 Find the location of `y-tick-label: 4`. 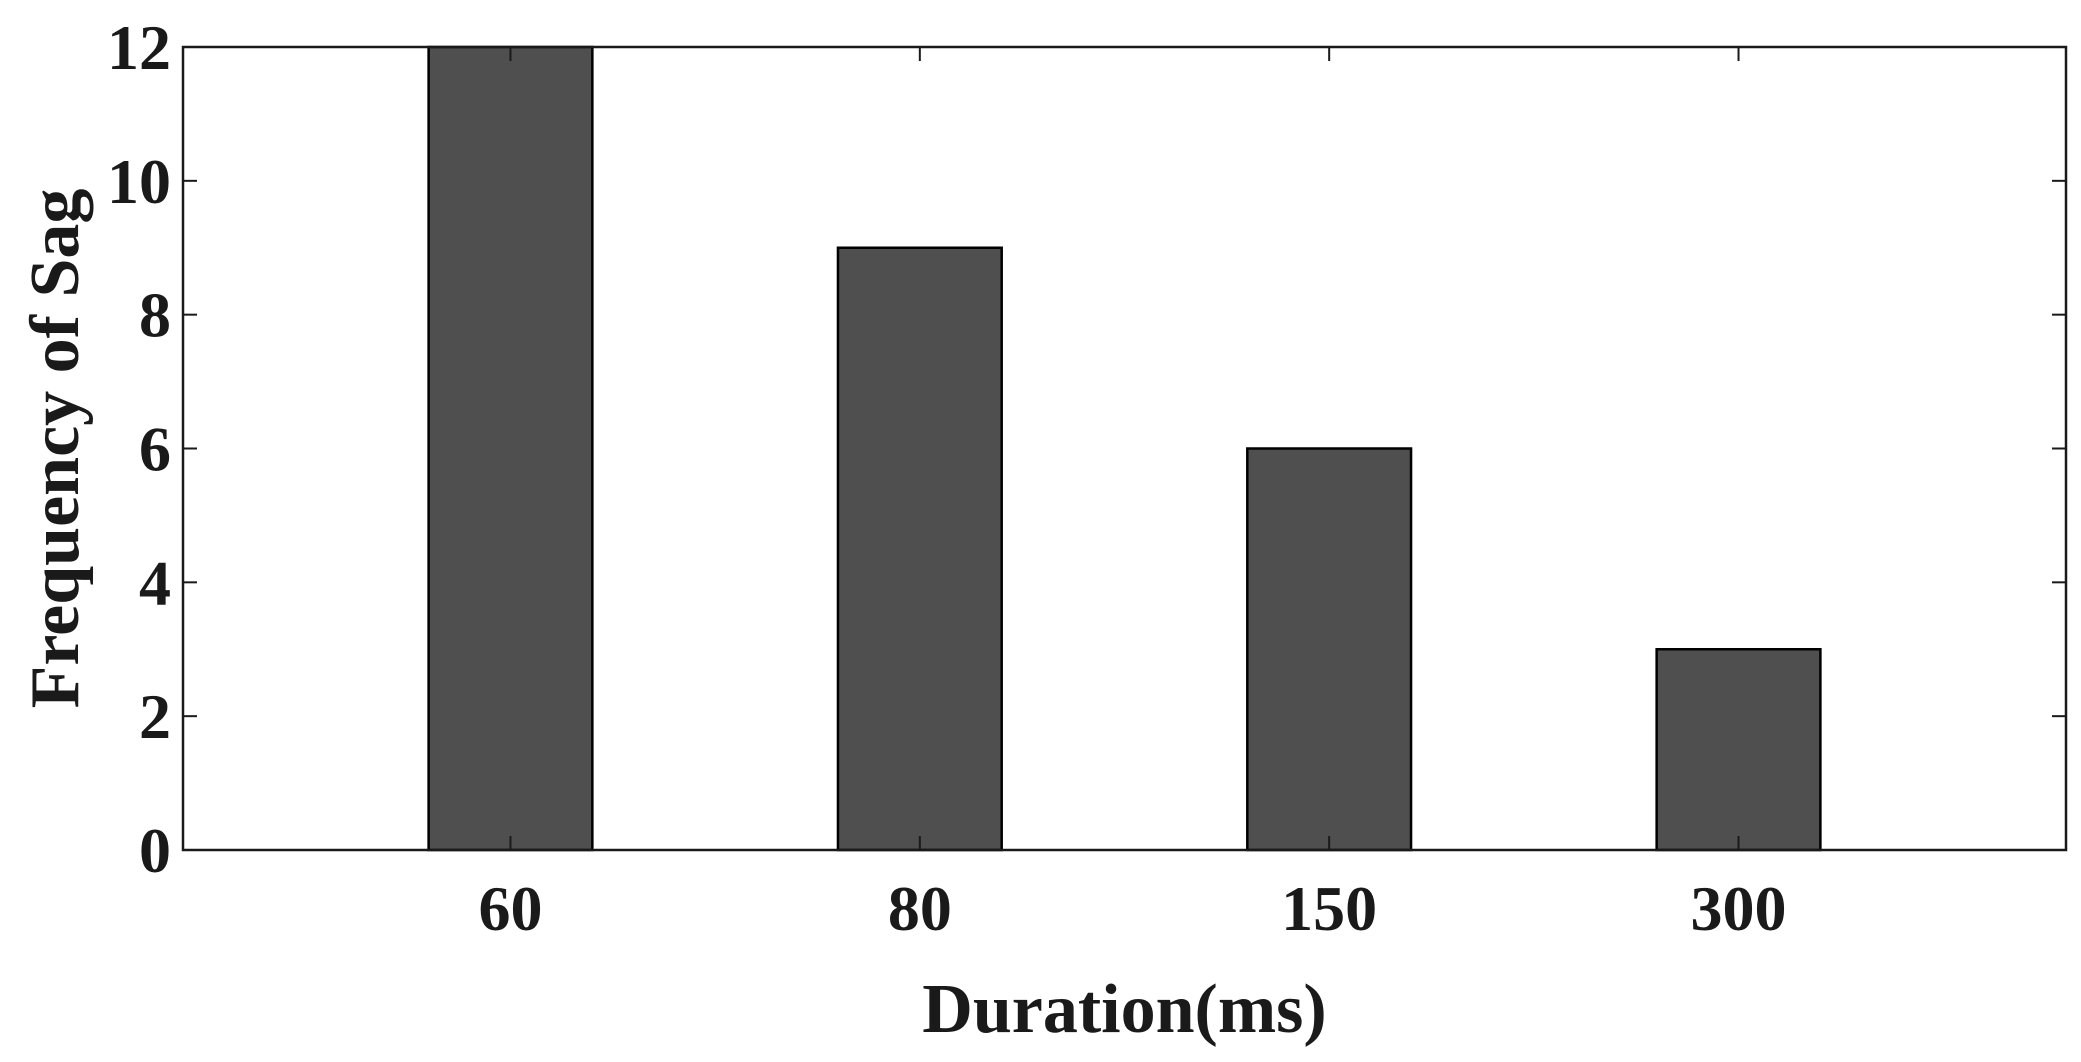

y-tick-label: 4 is located at coordinates (155, 582).